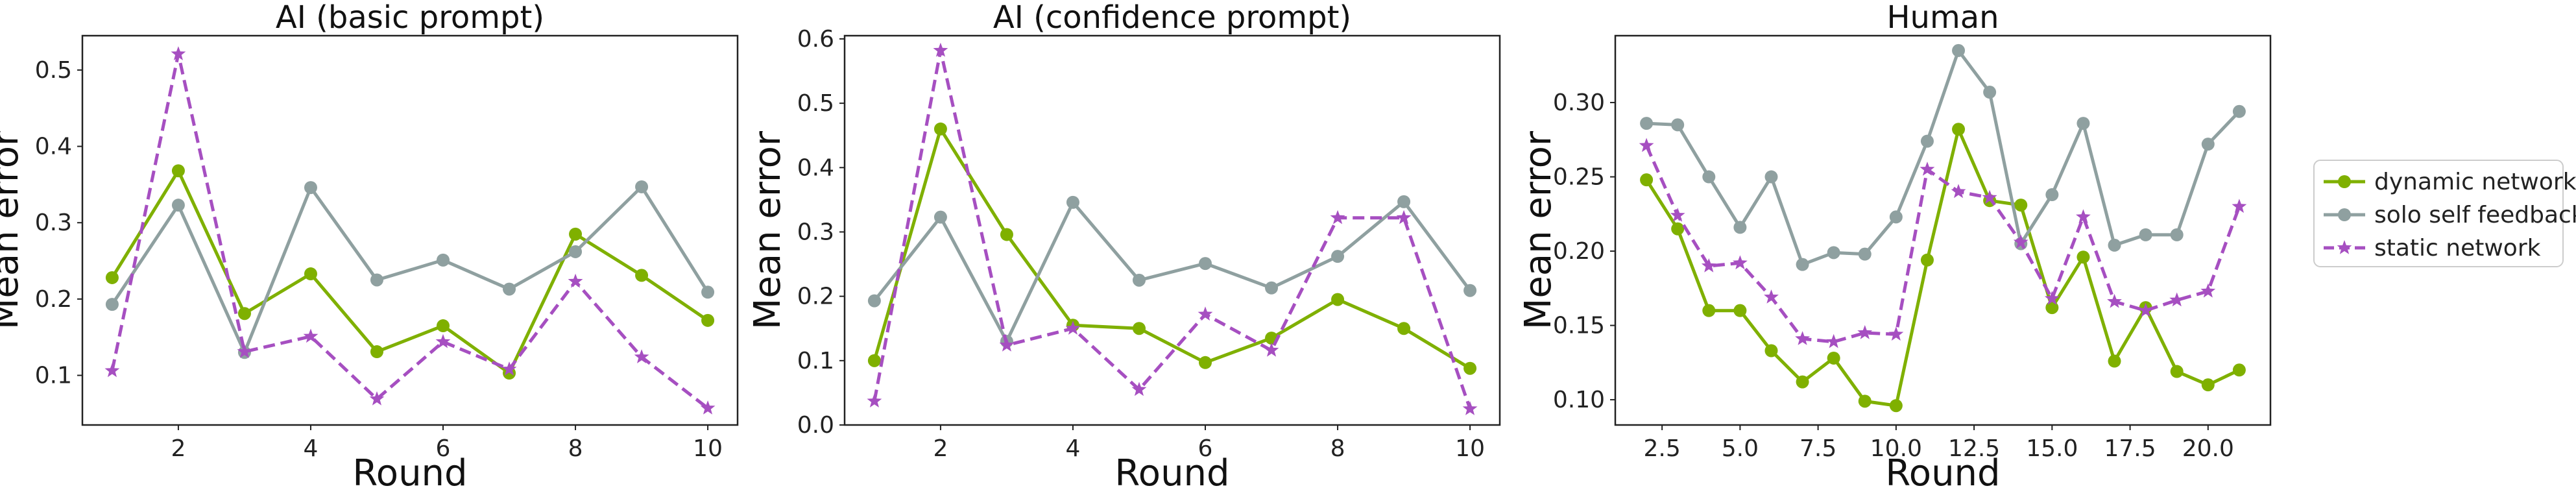 This screenshot has width=2576, height=497. Describe the element at coordinates (1172, 271) in the screenshot. I see `series-line-solo-self-feedback` at that location.